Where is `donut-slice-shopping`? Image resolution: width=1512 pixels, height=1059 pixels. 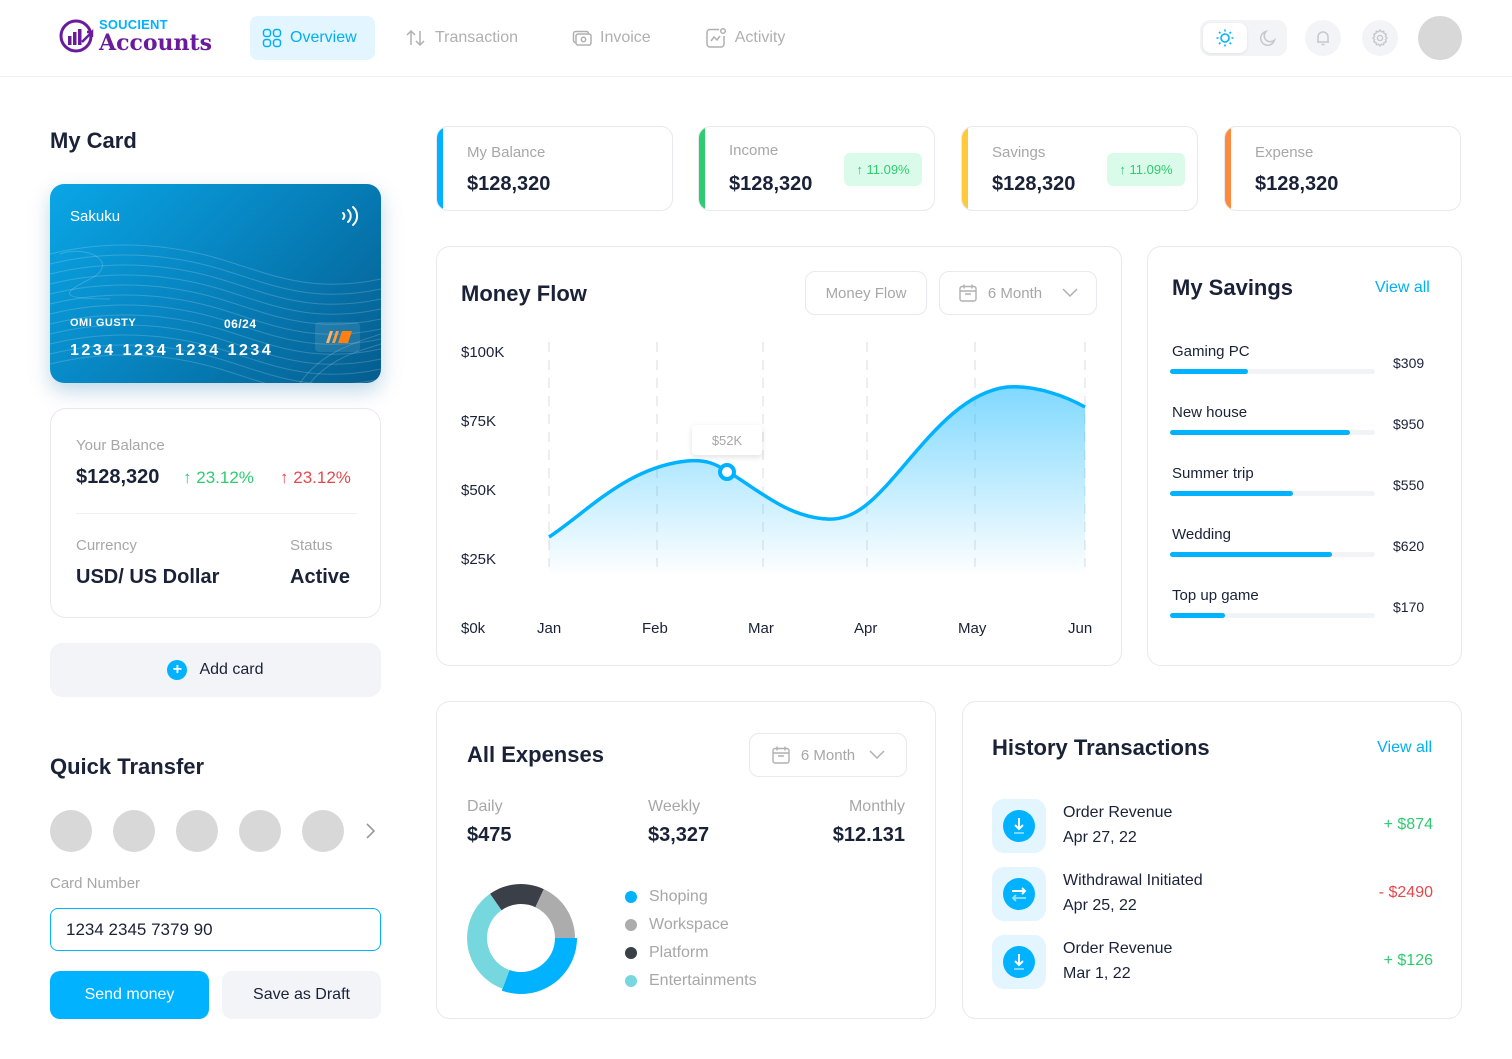 donut-slice-shopping is located at coordinates (539, 966).